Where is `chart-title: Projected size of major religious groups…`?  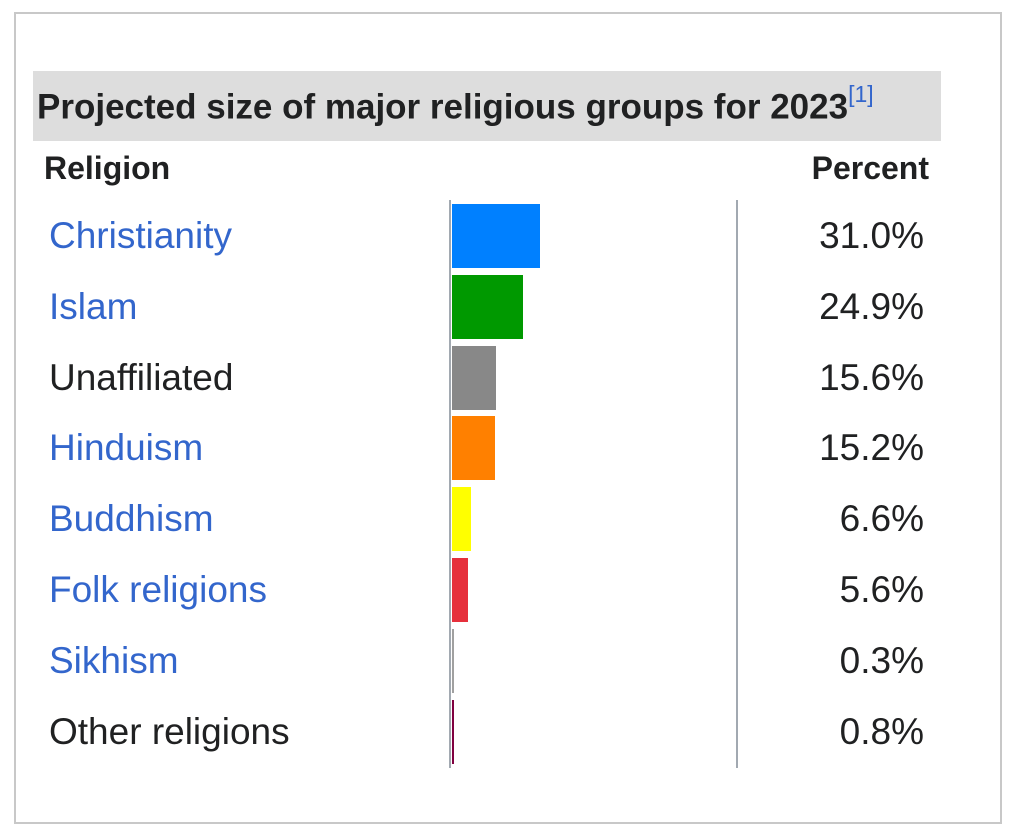 chart-title: Projected size of major religious groups… is located at coordinates (455, 103).